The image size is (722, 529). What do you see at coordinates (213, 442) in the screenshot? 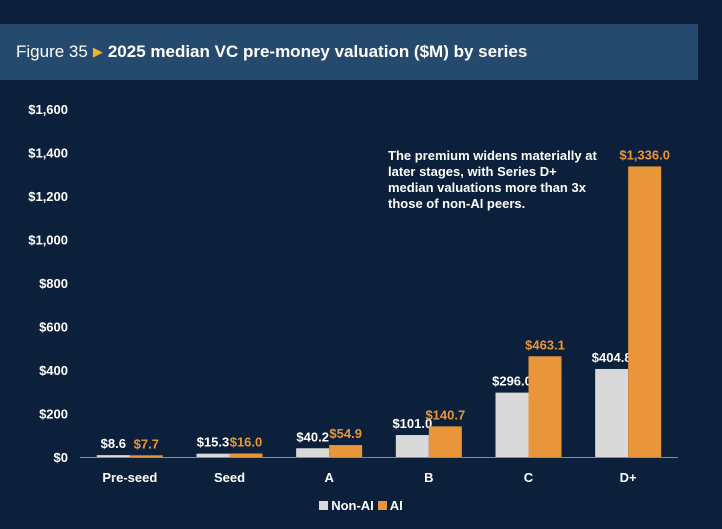
I see `data-label-non-ai: $15.3` at bounding box center [213, 442].